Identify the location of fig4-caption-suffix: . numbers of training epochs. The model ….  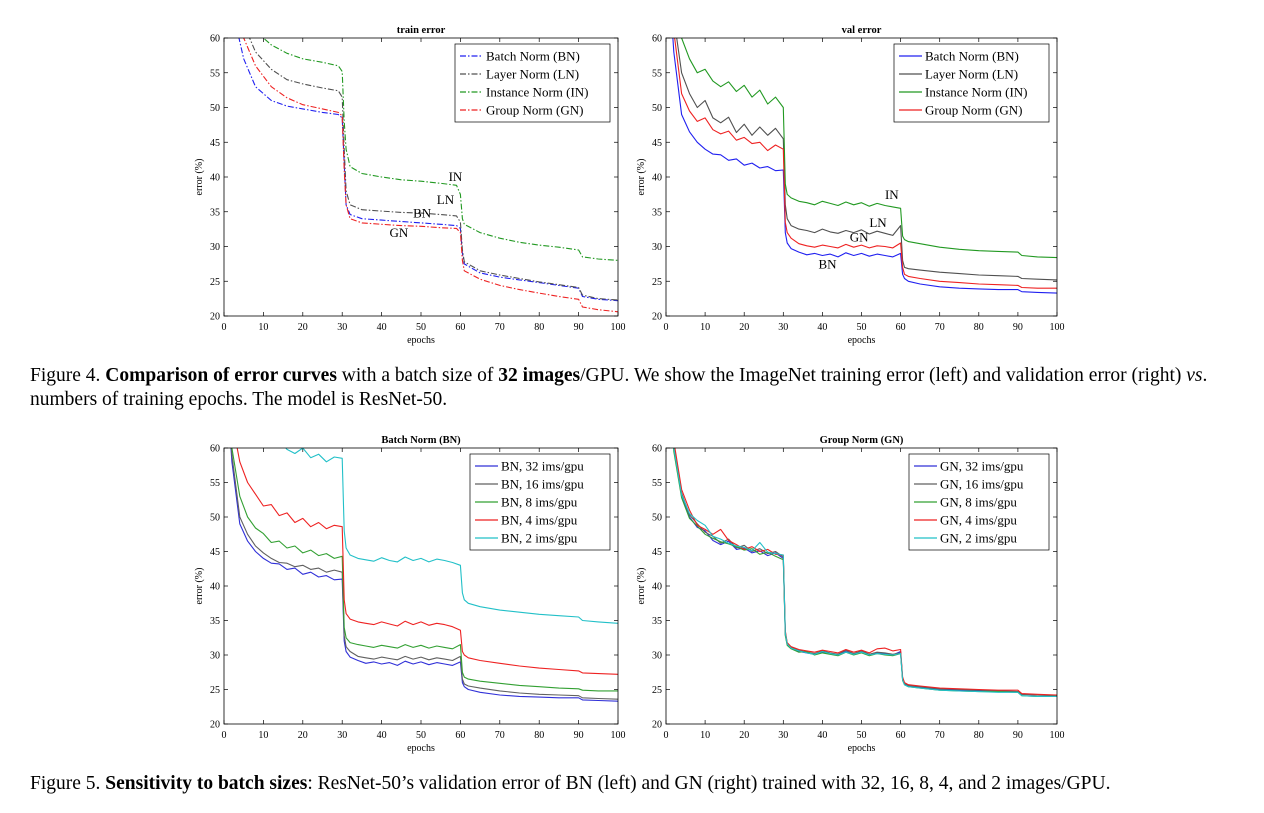
(619, 387).